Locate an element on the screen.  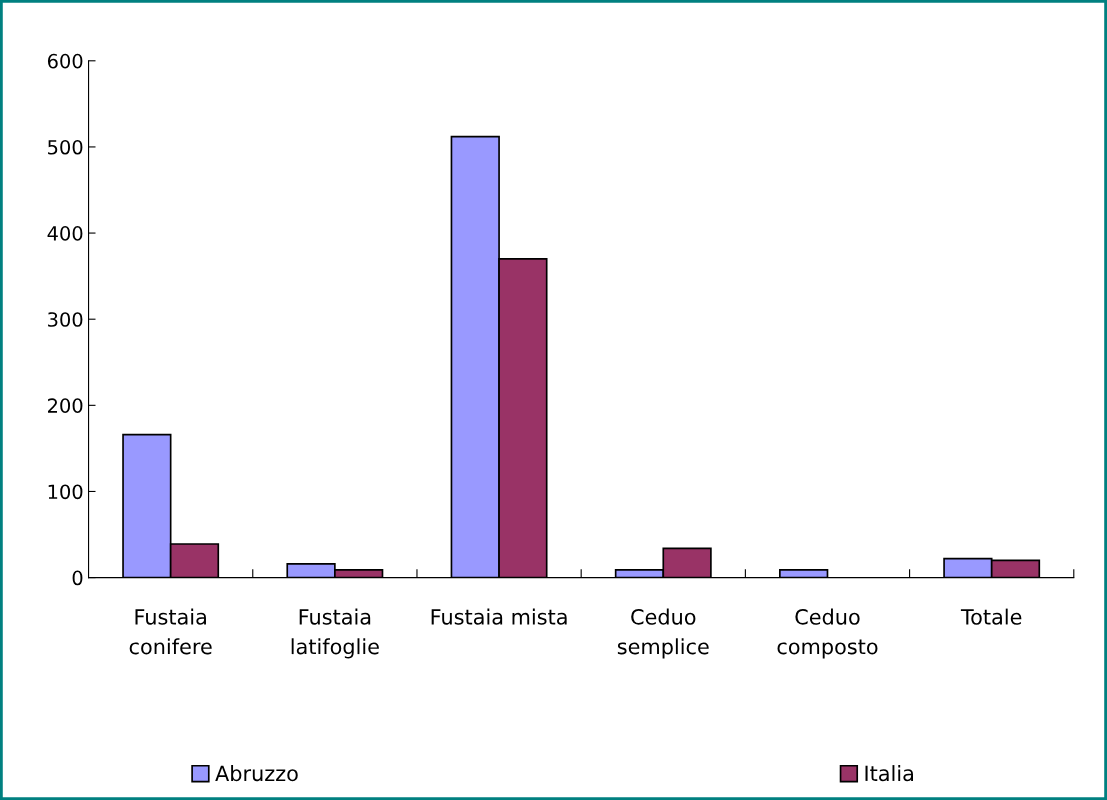
y-tick-label: 100 is located at coordinates (65, 492).